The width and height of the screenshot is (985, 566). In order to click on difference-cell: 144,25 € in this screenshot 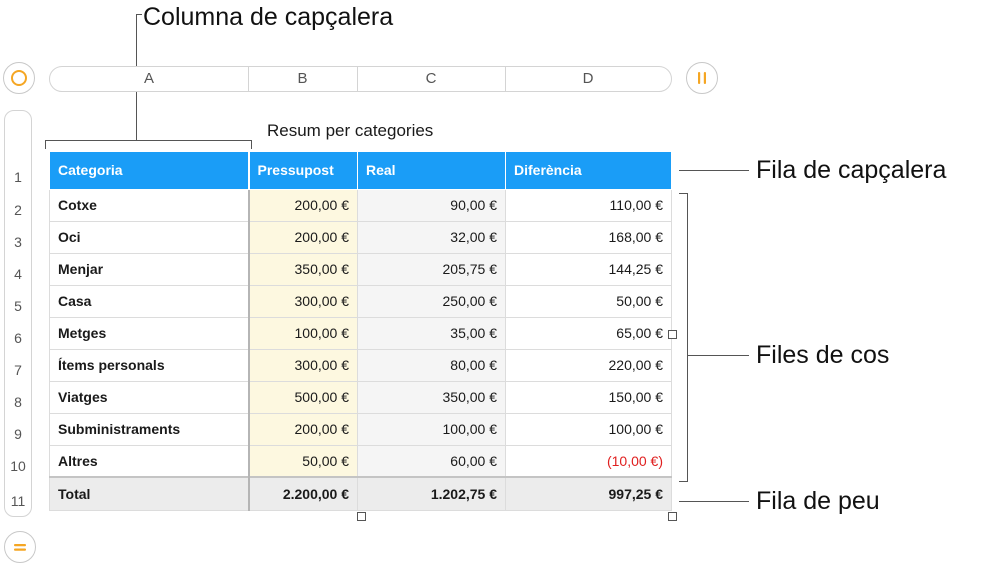, I will do `click(588, 269)`.